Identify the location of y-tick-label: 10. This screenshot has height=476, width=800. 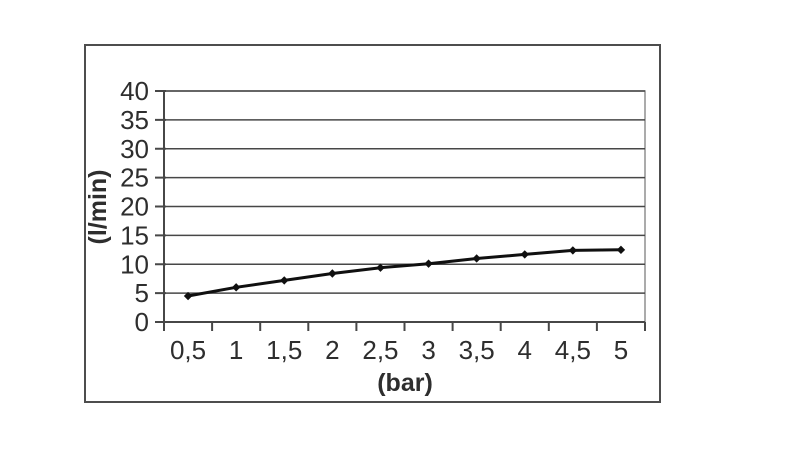
(134, 264).